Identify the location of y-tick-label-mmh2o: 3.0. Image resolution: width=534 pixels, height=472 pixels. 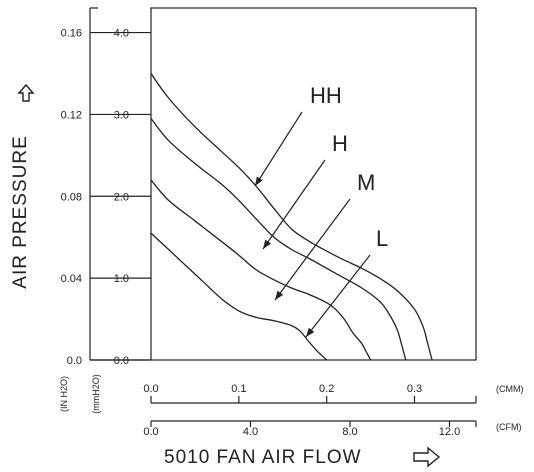
(121, 115).